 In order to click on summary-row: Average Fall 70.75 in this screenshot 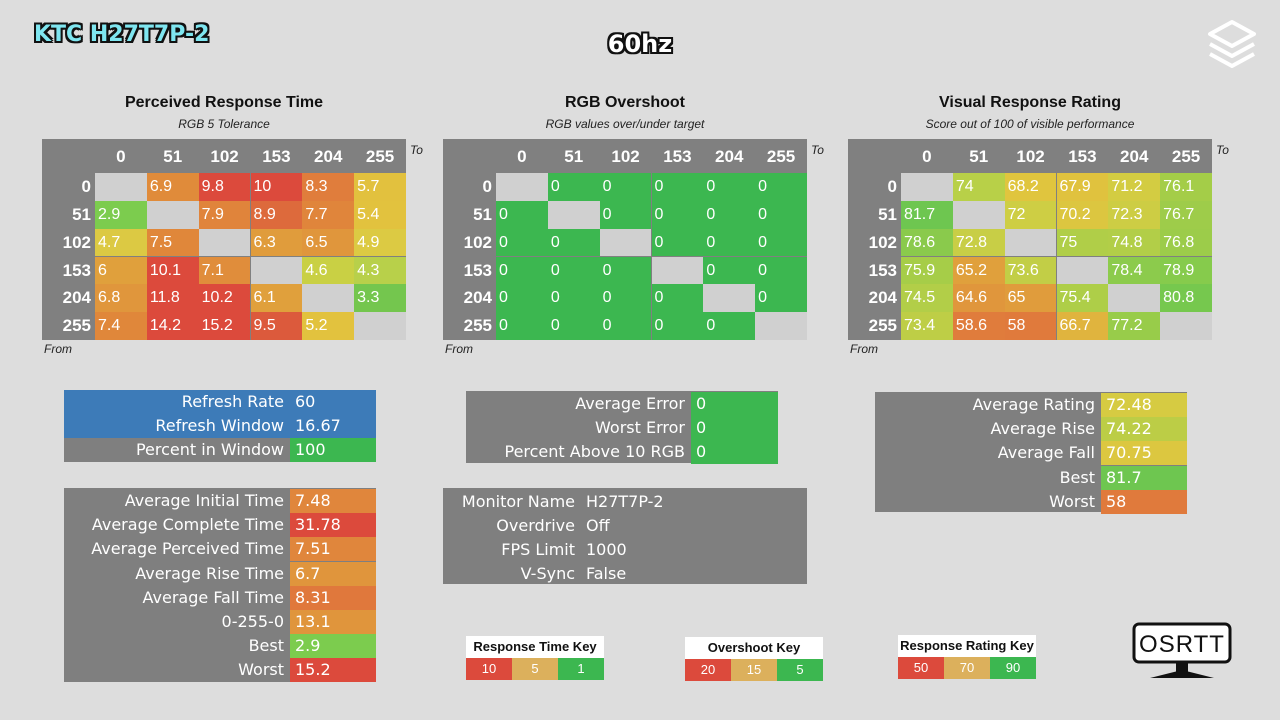, I will do `click(1031, 453)`.